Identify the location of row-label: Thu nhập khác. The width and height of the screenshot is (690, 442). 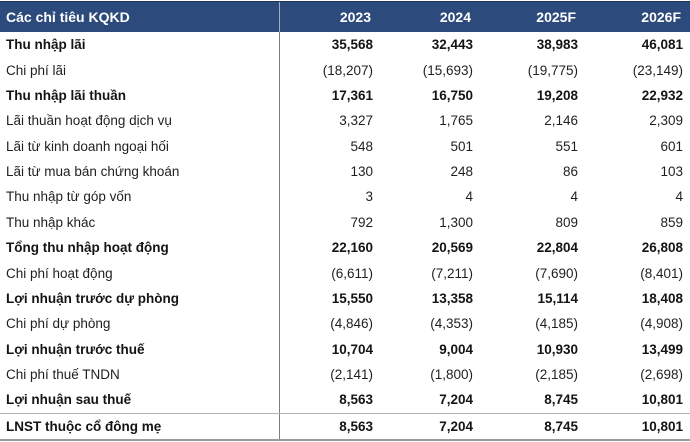
(140, 222).